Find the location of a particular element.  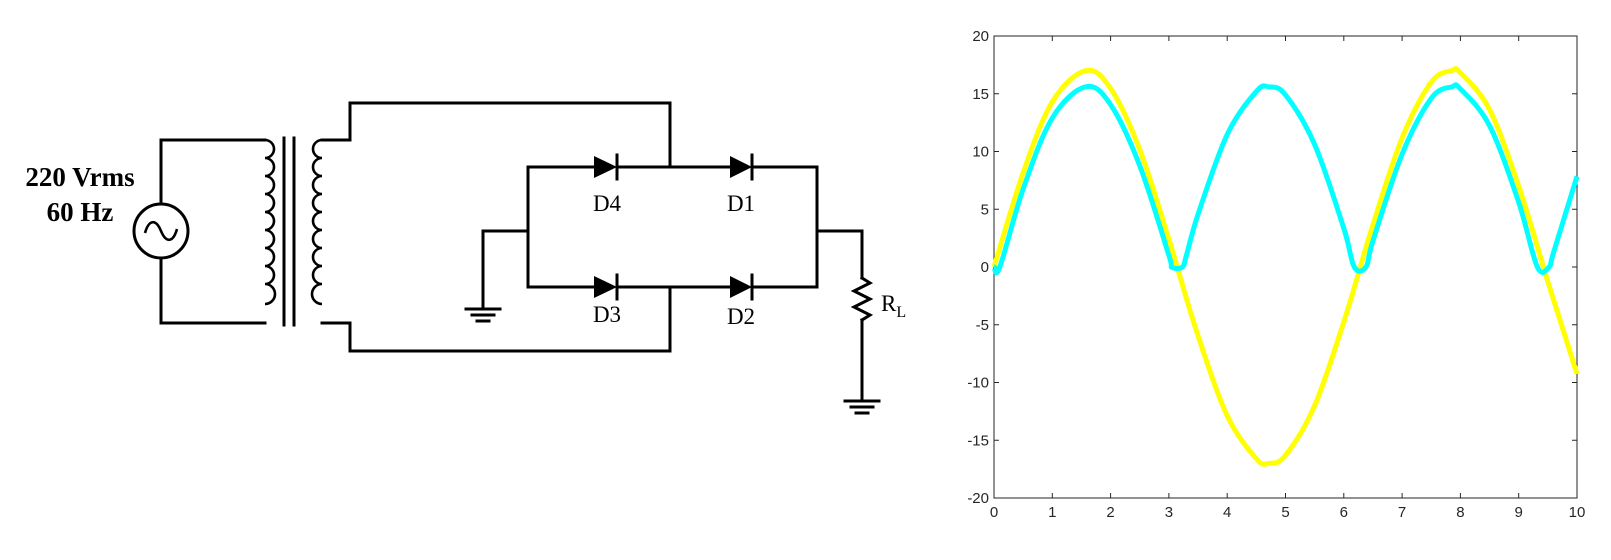

x-tick-label: 9 is located at coordinates (1519, 512).